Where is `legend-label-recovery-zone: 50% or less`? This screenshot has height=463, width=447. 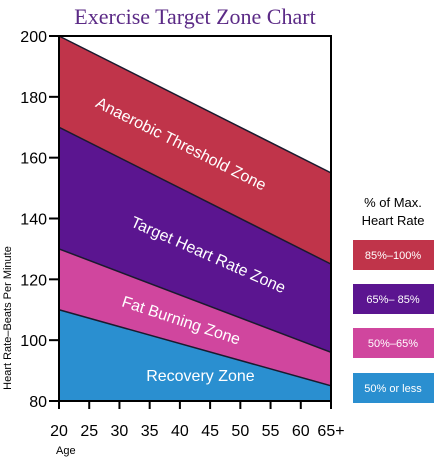
legend-label-recovery-zone: 50% or less is located at coordinates (393, 389).